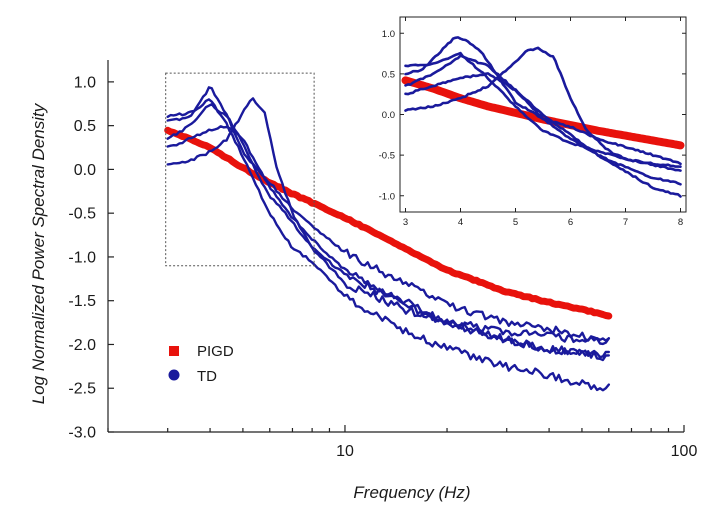 The width and height of the screenshot is (705, 506). Describe the element at coordinates (345, 451) in the screenshot. I see `x-tick-label: 10` at that location.